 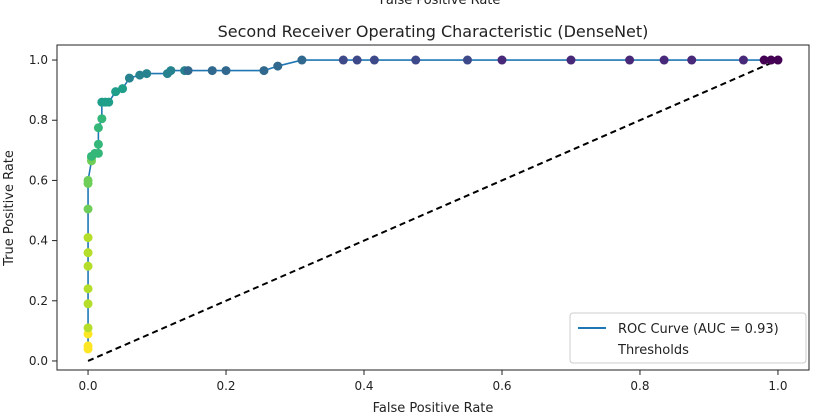 What do you see at coordinates (38, 180) in the screenshot?
I see `y-tick-label: 0.6` at bounding box center [38, 180].